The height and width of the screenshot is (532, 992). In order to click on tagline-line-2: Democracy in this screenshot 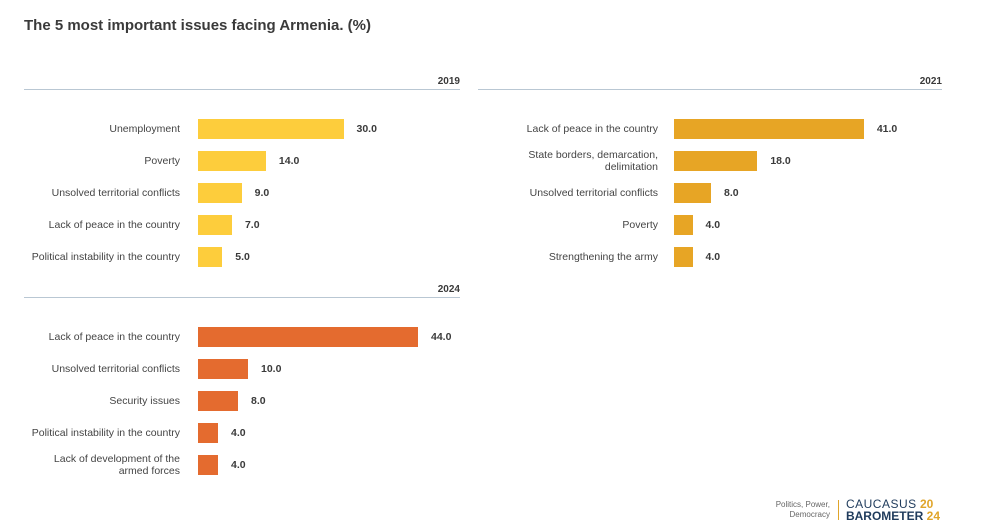, I will do `click(809, 514)`.